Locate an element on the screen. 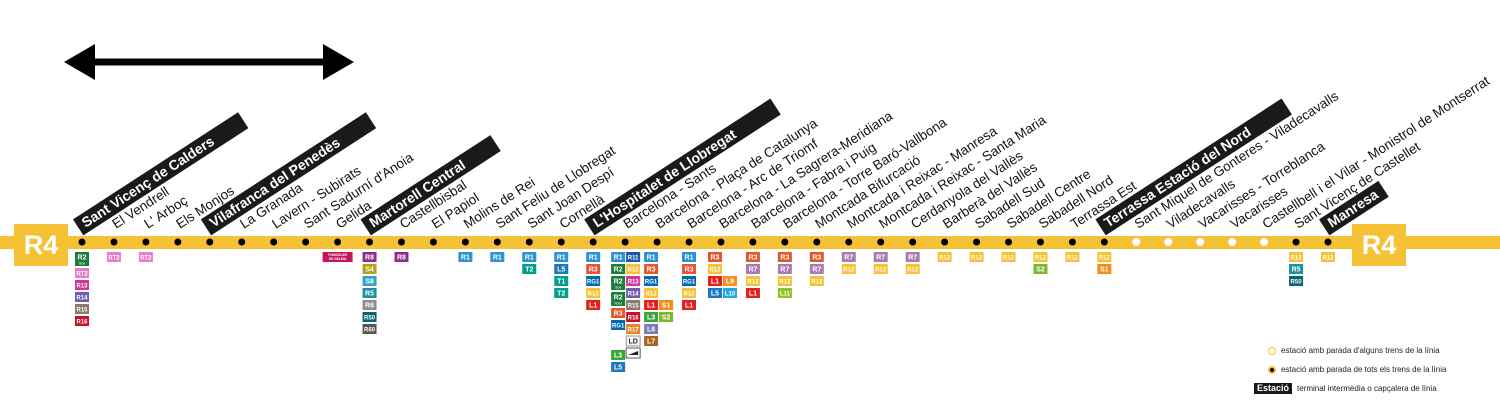  service-badge-s2 is located at coordinates (1040, 269).